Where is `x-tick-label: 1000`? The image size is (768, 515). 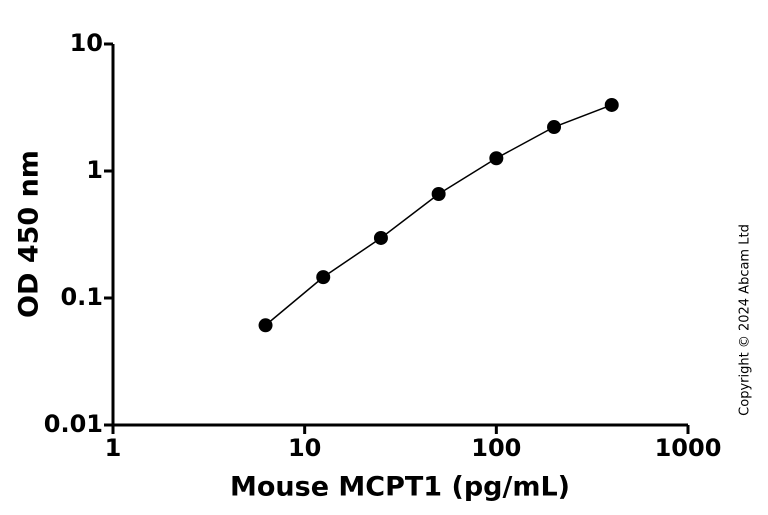
x-tick-label: 1000 is located at coordinates (688, 448).